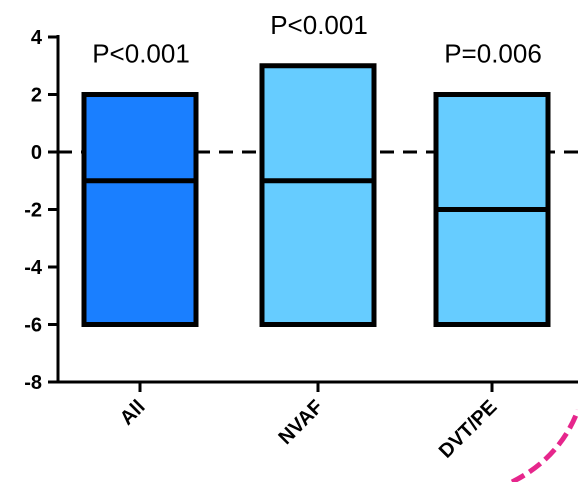  I want to click on y-tick-label: -8, so click(33, 383).